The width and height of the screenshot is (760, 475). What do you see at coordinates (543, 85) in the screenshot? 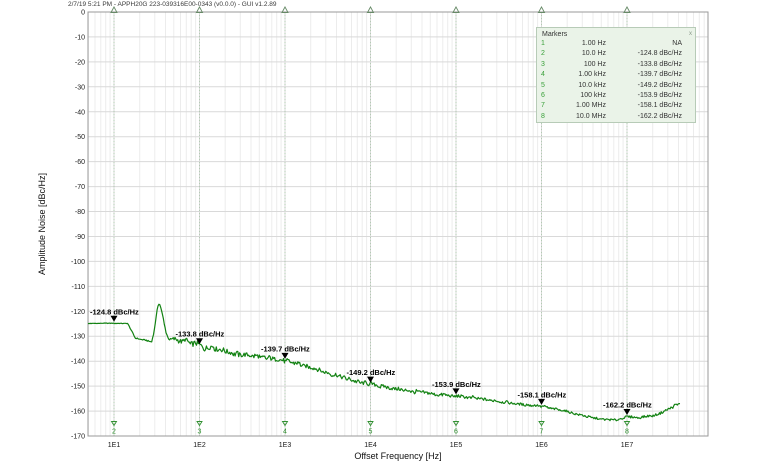
I see `marker-number: 5` at bounding box center [543, 85].